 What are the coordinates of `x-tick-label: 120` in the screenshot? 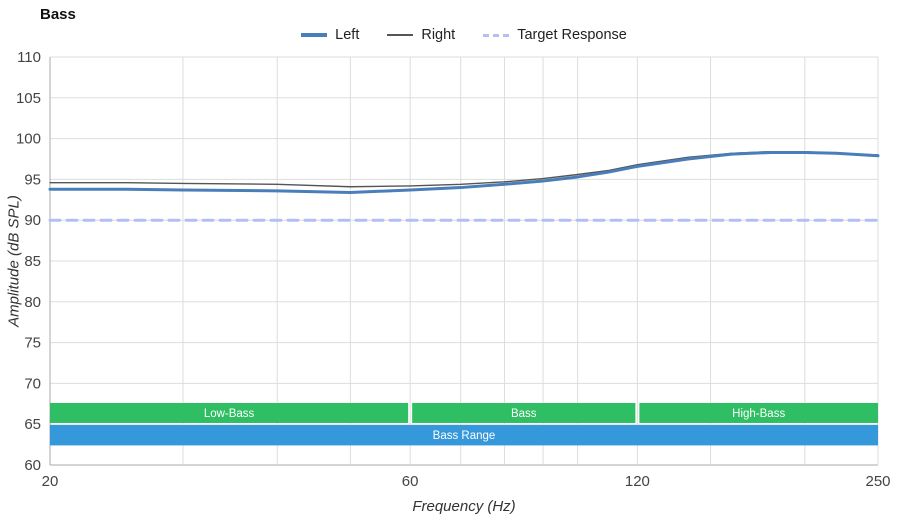 It's located at (637, 481).